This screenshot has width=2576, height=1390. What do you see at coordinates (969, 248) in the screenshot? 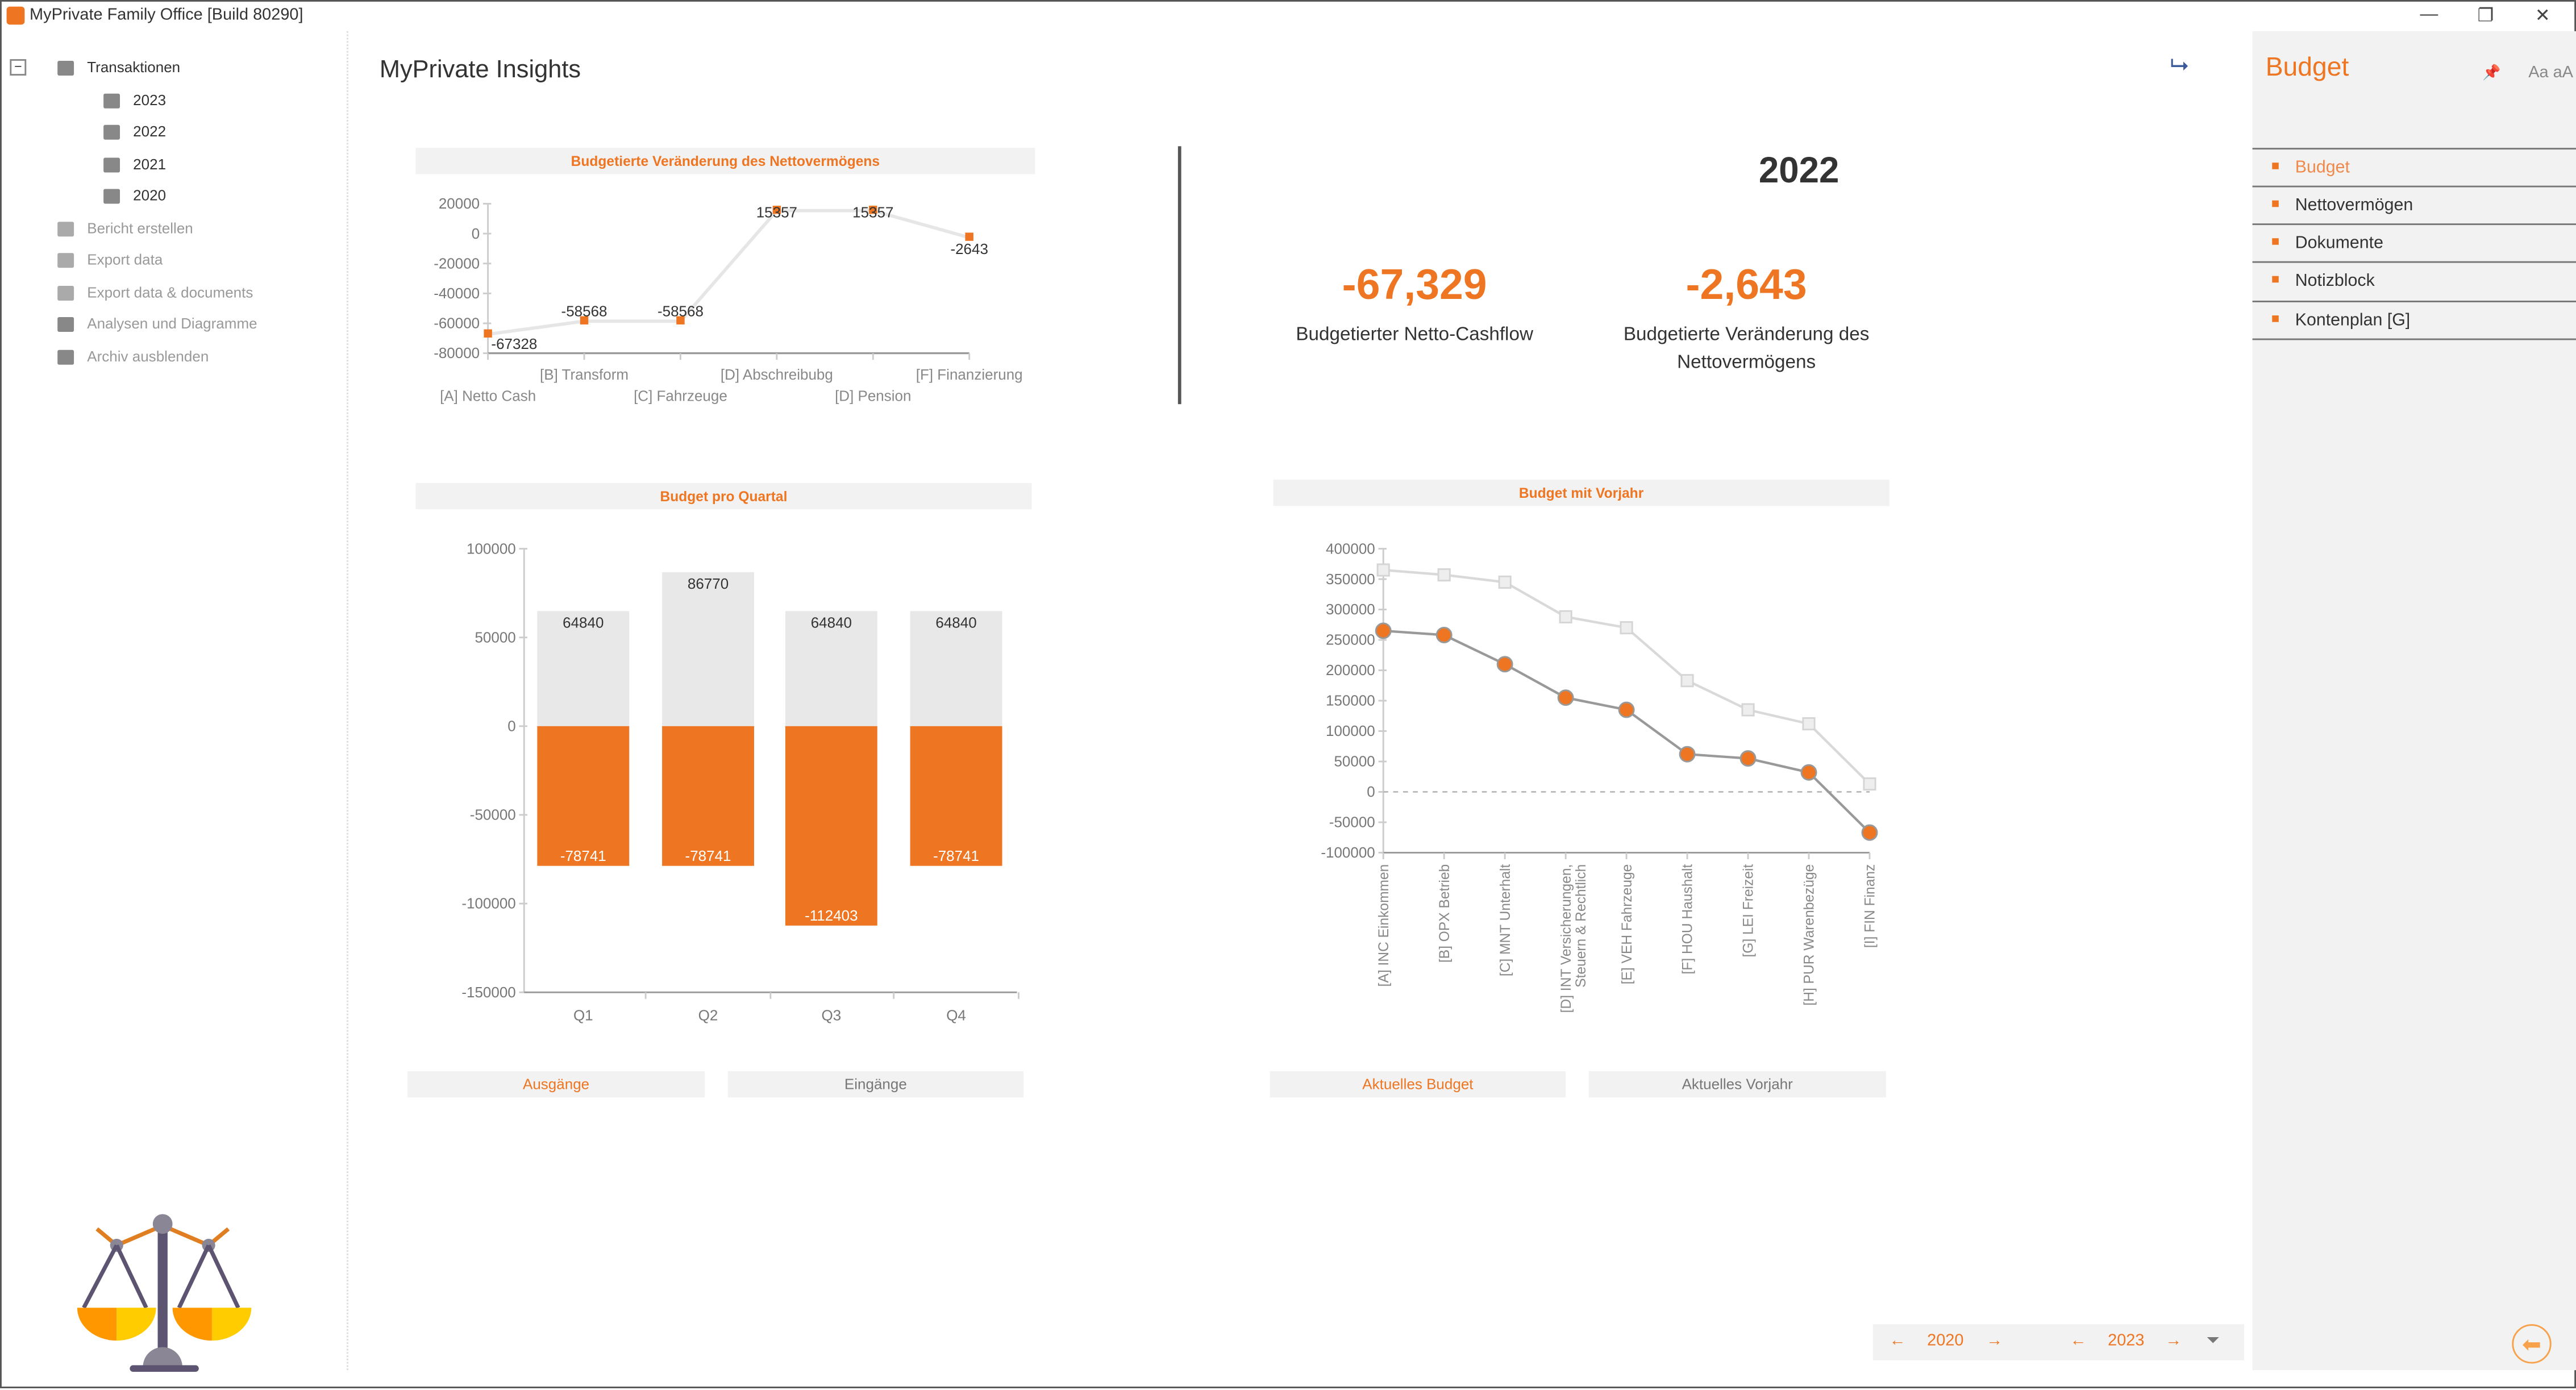
I see `data-label: -2643` at bounding box center [969, 248].